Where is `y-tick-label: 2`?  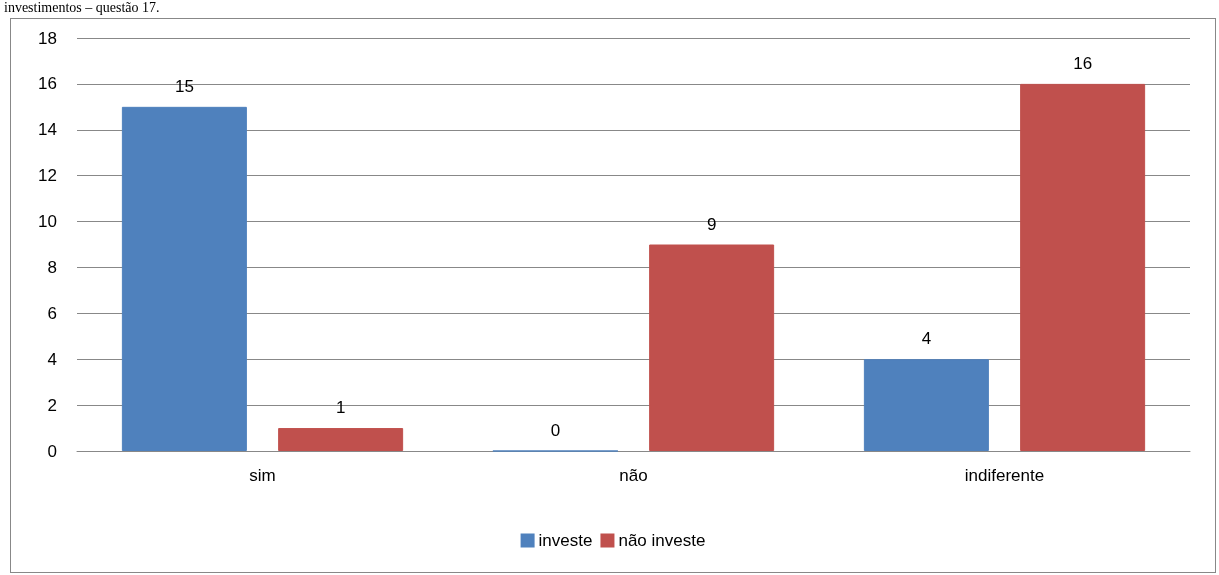 y-tick-label: 2 is located at coordinates (52, 405).